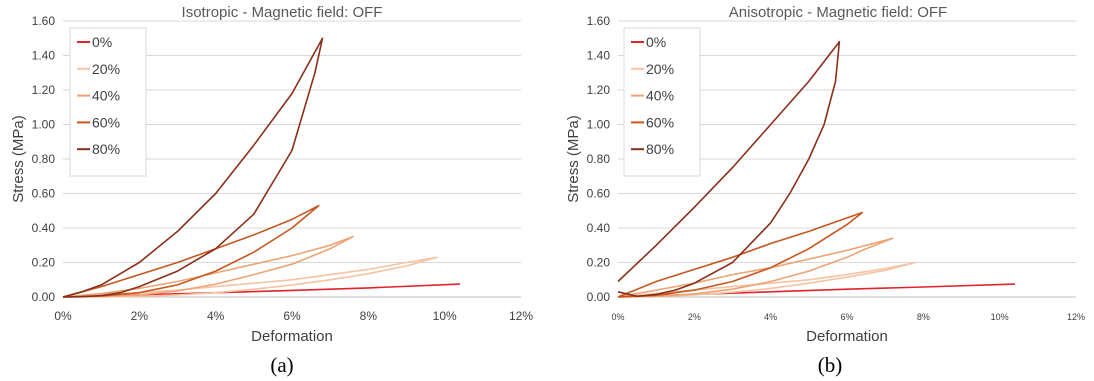  What do you see at coordinates (838, 12) in the screenshot?
I see `chart-title: Anisotropic - Magnetic field: OFF` at bounding box center [838, 12].